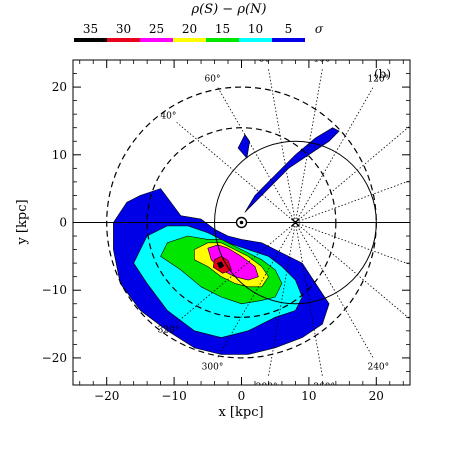  I want to click on solar-circle, so click(295, 222).